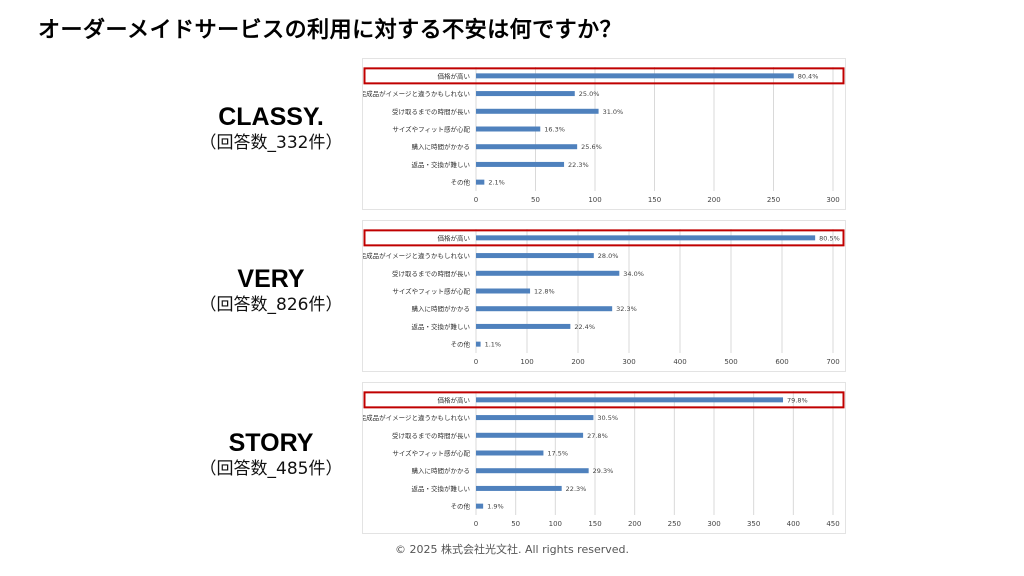 Image resolution: width=1024 pixels, height=576 pixels. Describe the element at coordinates (271, 143) in the screenshot. I see `response-count: （回答数_332件）` at that location.